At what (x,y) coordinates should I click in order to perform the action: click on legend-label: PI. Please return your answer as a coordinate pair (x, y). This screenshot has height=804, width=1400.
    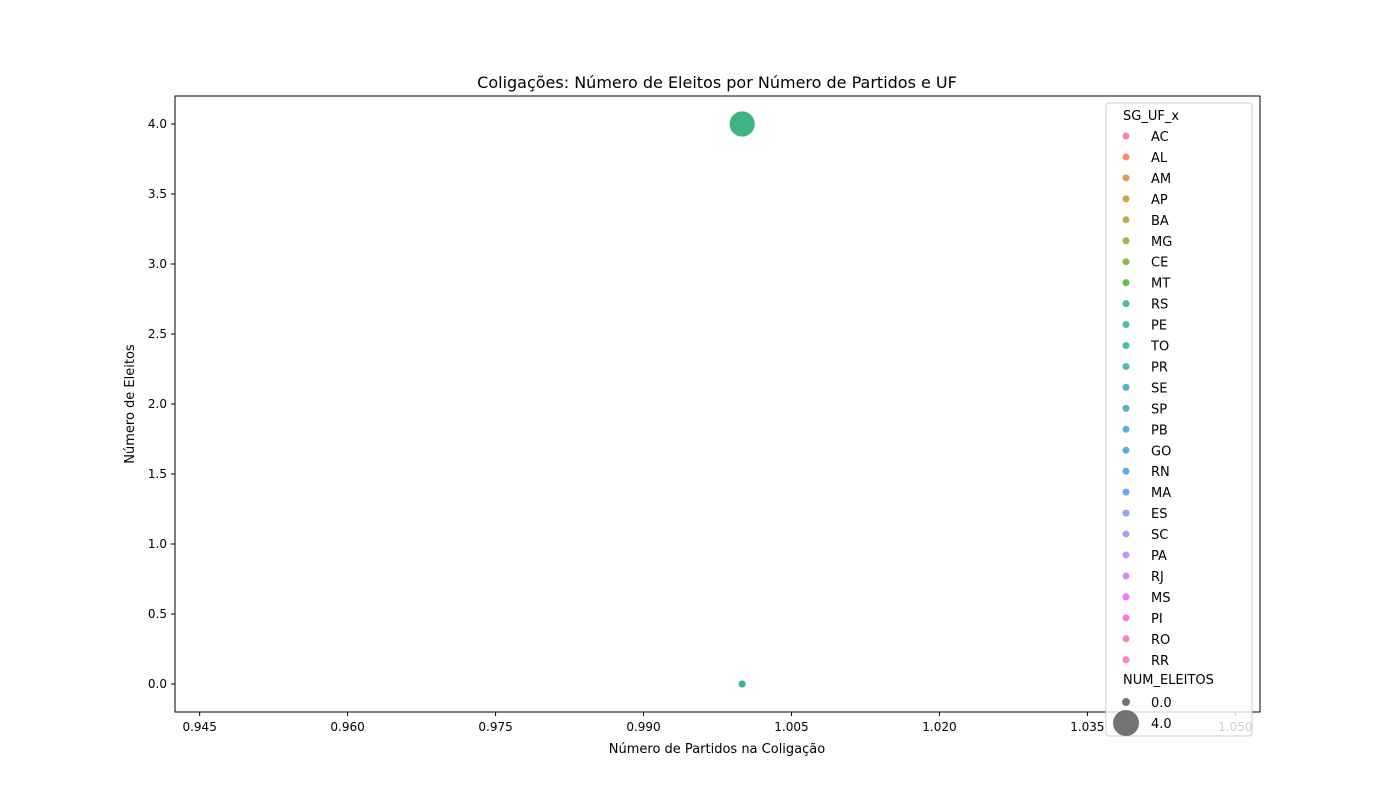
    Looking at the image, I should click on (1157, 619).